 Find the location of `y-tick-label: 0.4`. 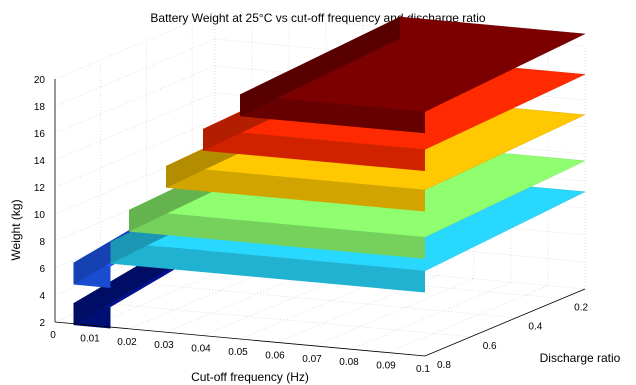

y-tick-label: 0.4 is located at coordinates (535, 327).